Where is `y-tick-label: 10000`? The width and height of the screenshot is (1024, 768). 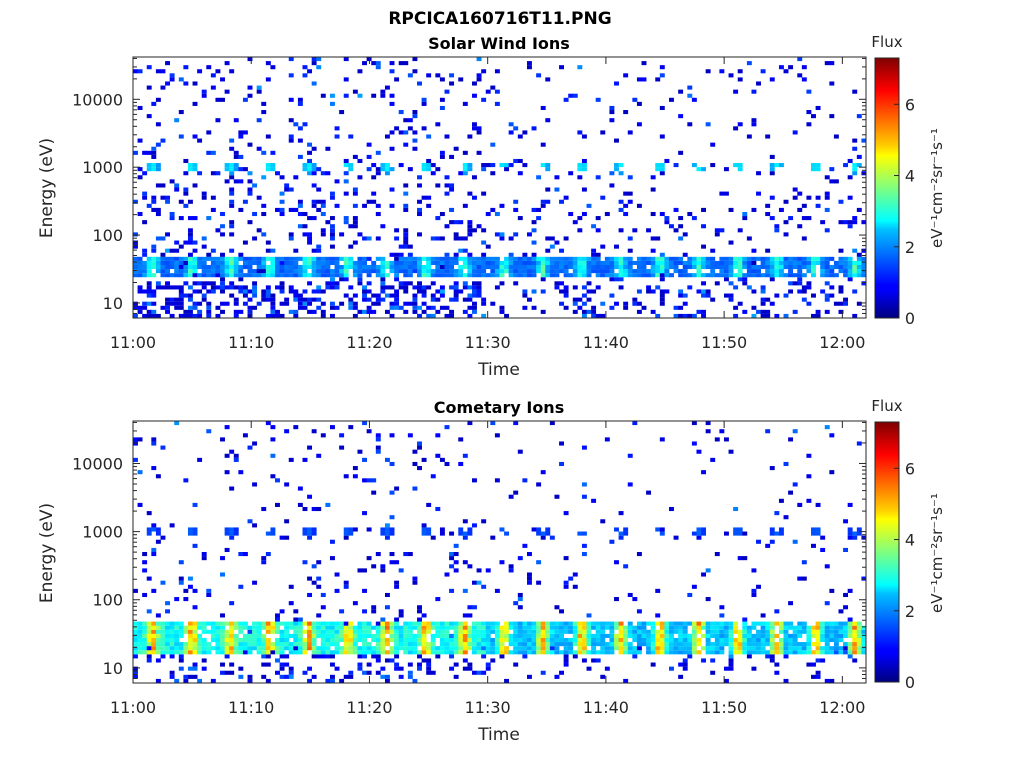
y-tick-label: 10000 is located at coordinates (97, 99).